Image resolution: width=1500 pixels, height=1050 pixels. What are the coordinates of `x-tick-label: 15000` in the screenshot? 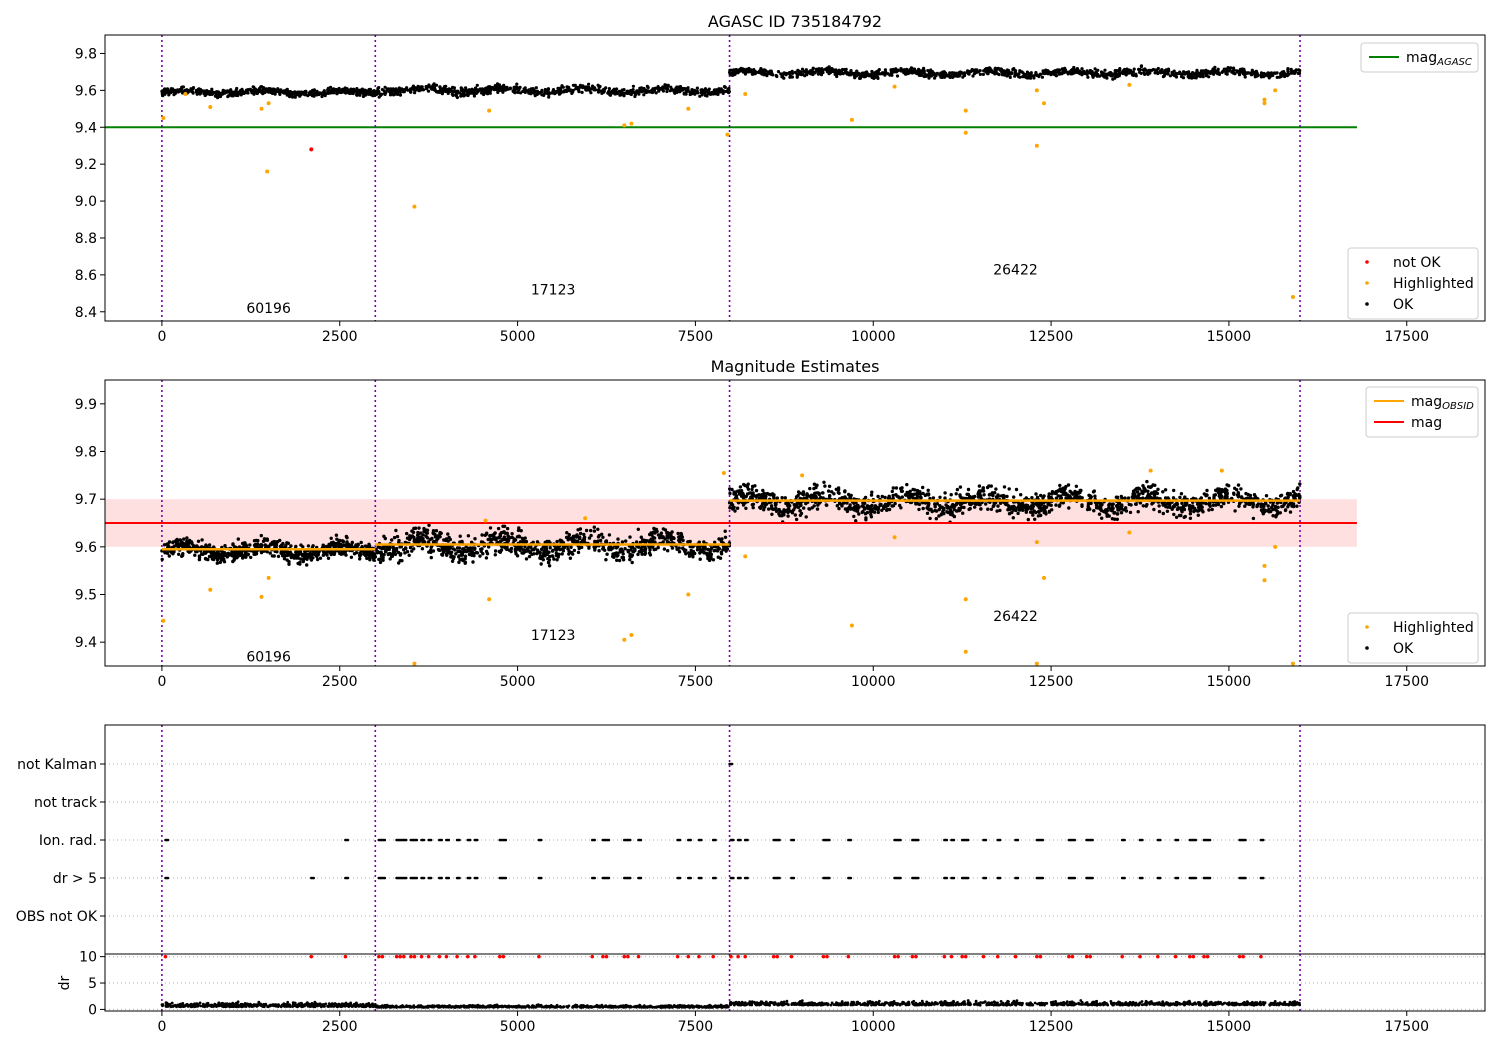 It's located at (1229, 682).